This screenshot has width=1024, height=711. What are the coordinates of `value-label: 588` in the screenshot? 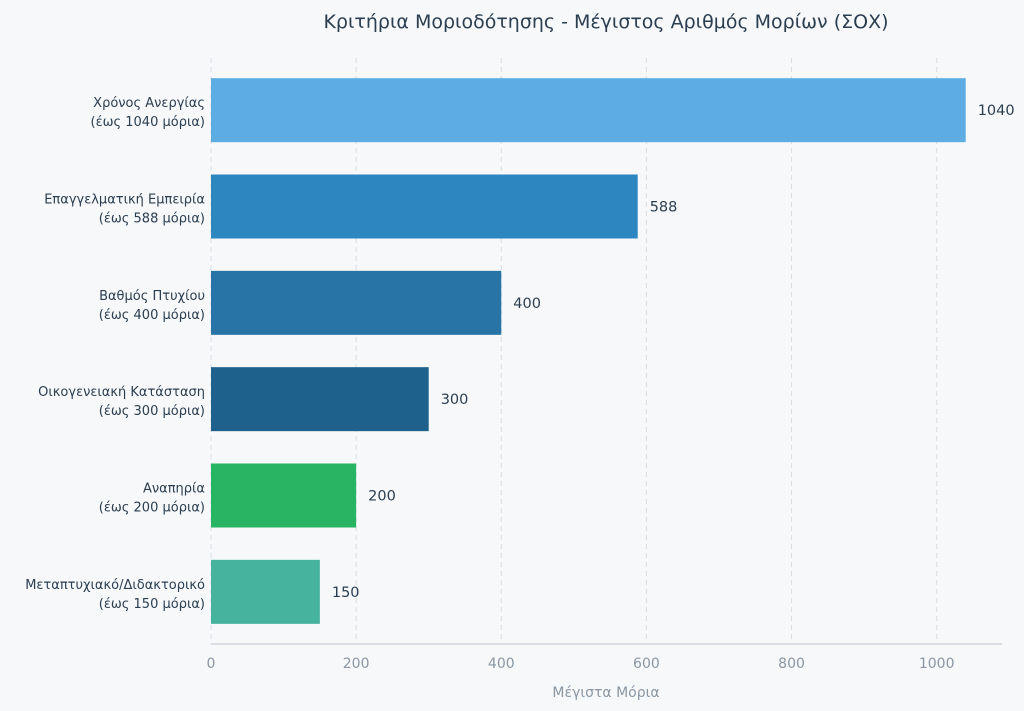 It's located at (664, 208).